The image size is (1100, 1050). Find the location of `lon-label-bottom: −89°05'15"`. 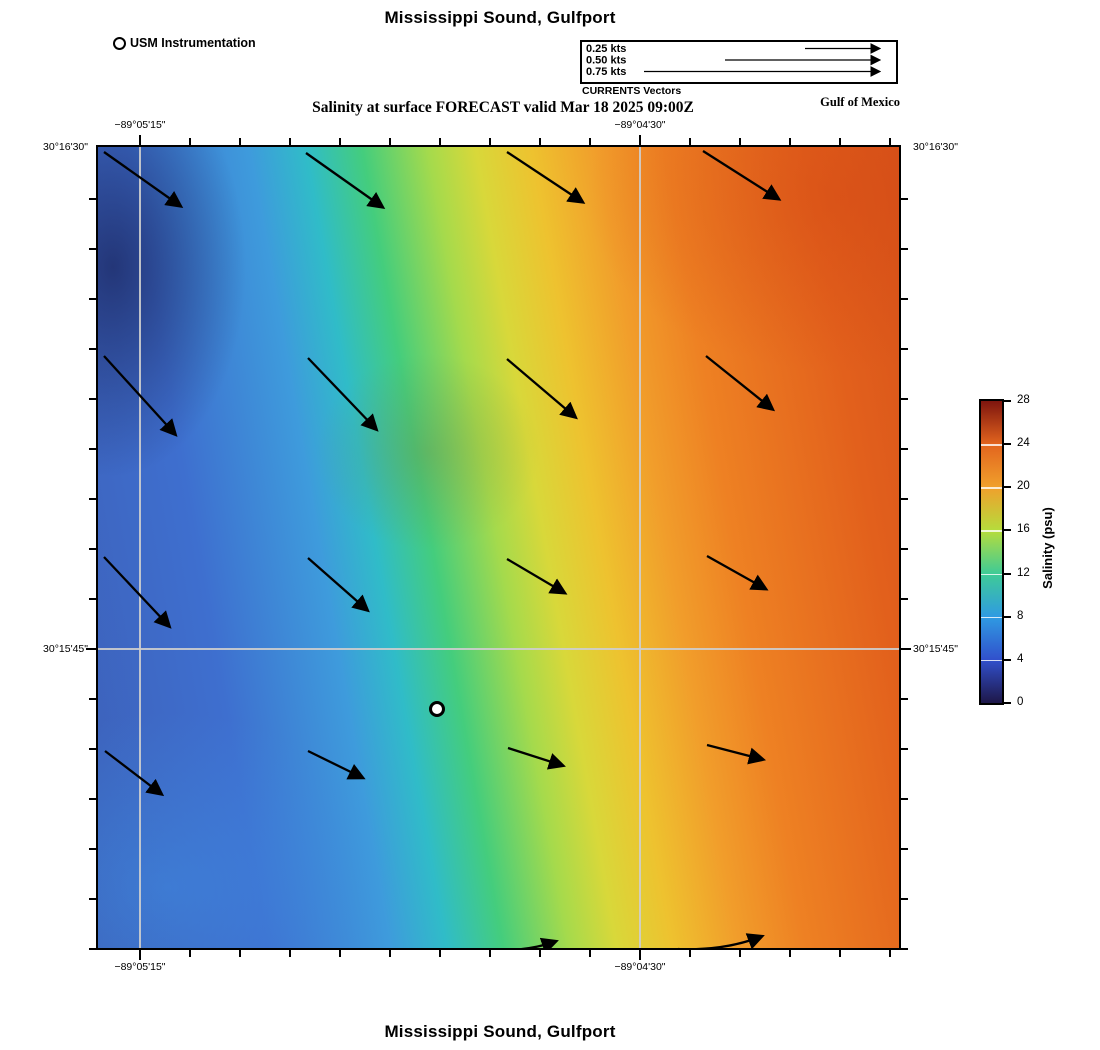

lon-label-bottom: −89°05'15" is located at coordinates (140, 967).